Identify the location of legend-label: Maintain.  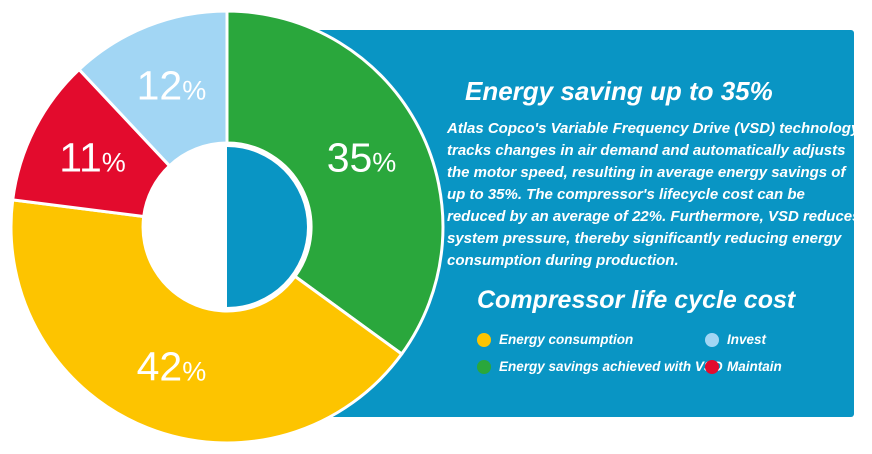
(754, 366).